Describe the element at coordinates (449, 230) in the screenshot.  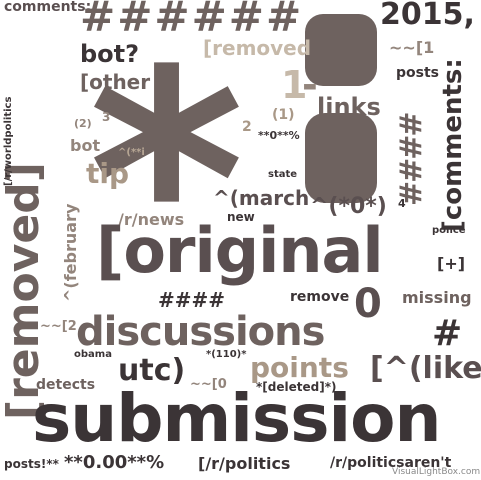
I see `word-police: police` at that location.